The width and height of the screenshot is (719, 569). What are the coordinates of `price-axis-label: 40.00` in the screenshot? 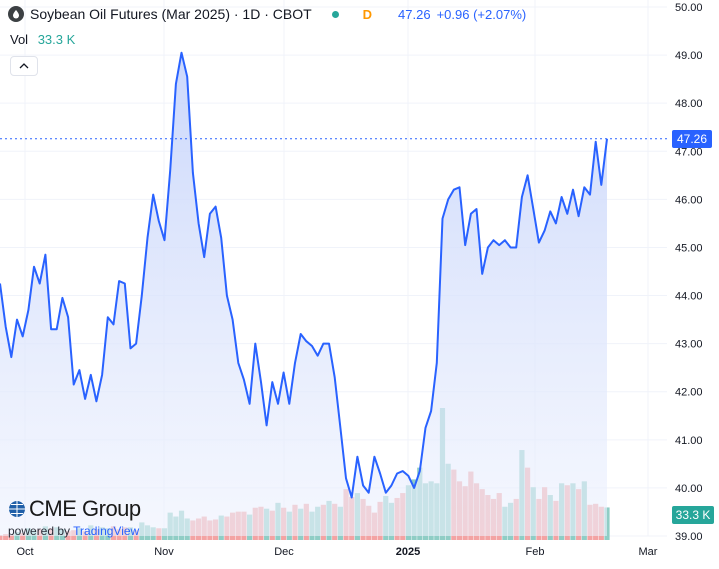 It's located at (689, 489).